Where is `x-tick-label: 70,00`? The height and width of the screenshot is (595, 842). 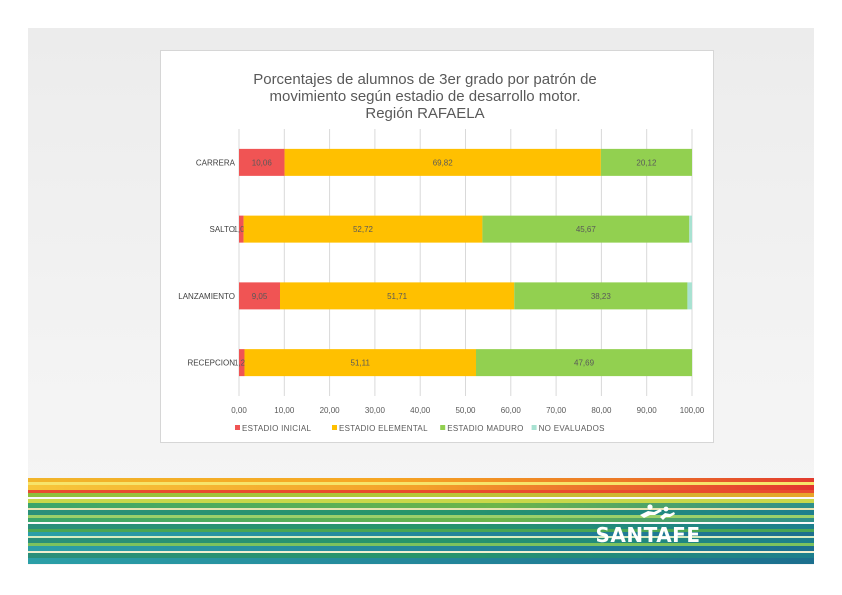
x-tick-label: 70,00 is located at coordinates (556, 410).